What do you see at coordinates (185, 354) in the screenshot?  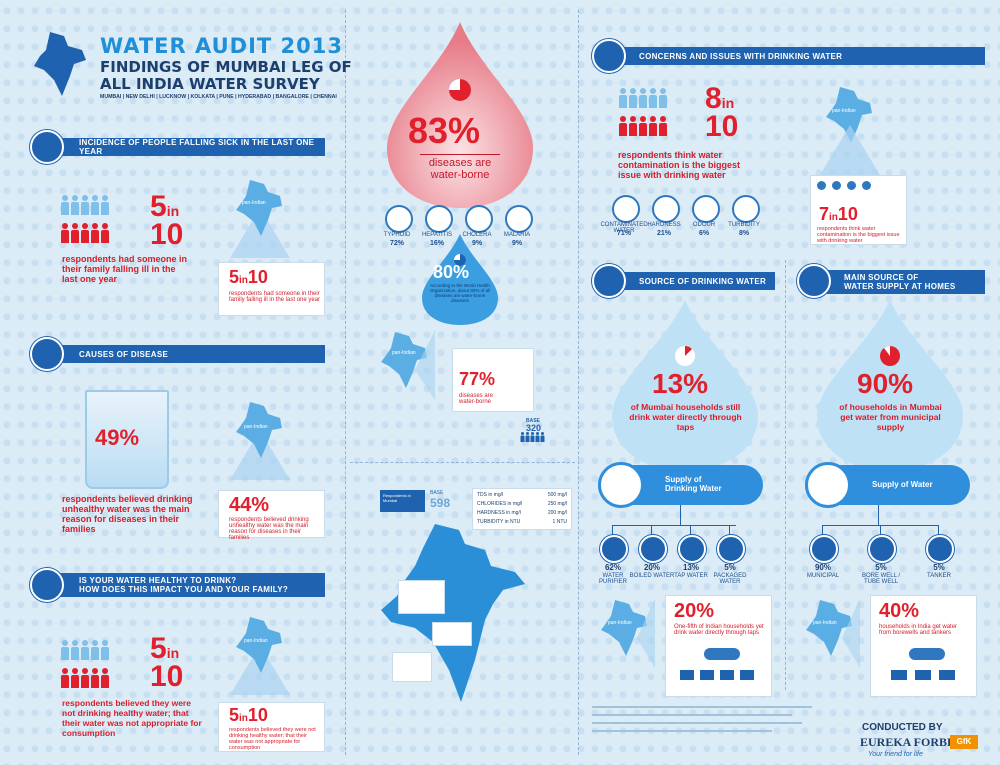 I see `section-bar-causes: CAUSES OF DISEASE` at bounding box center [185, 354].